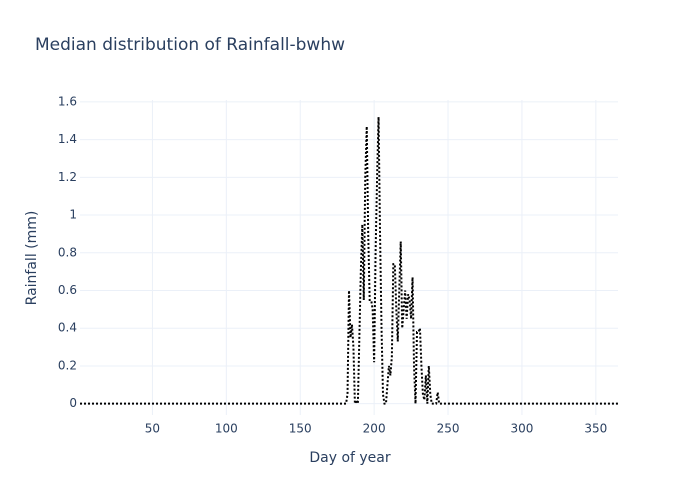 Image resolution: width=700 pixels, height=500 pixels. What do you see at coordinates (32, 258) in the screenshot?
I see `y-axis-title: Rainfall (mm)` at bounding box center [32, 258].